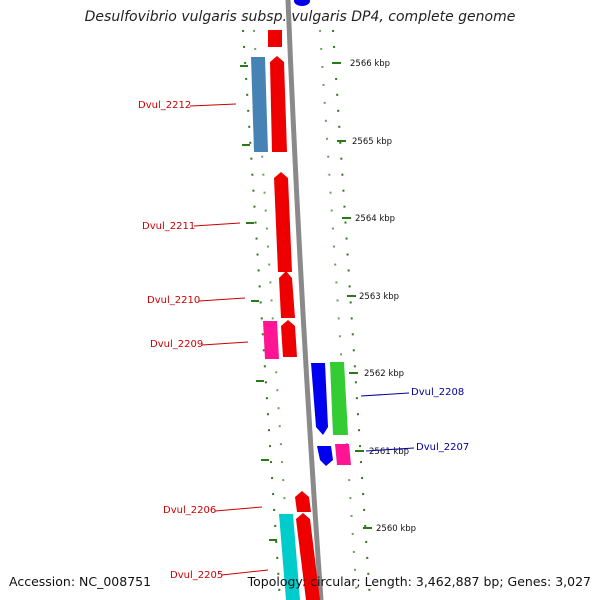 This screenshot has height=600, width=600. What do you see at coordinates (289, 557) in the screenshot?
I see `gene-dvul-2205-cyan` at bounding box center [289, 557].